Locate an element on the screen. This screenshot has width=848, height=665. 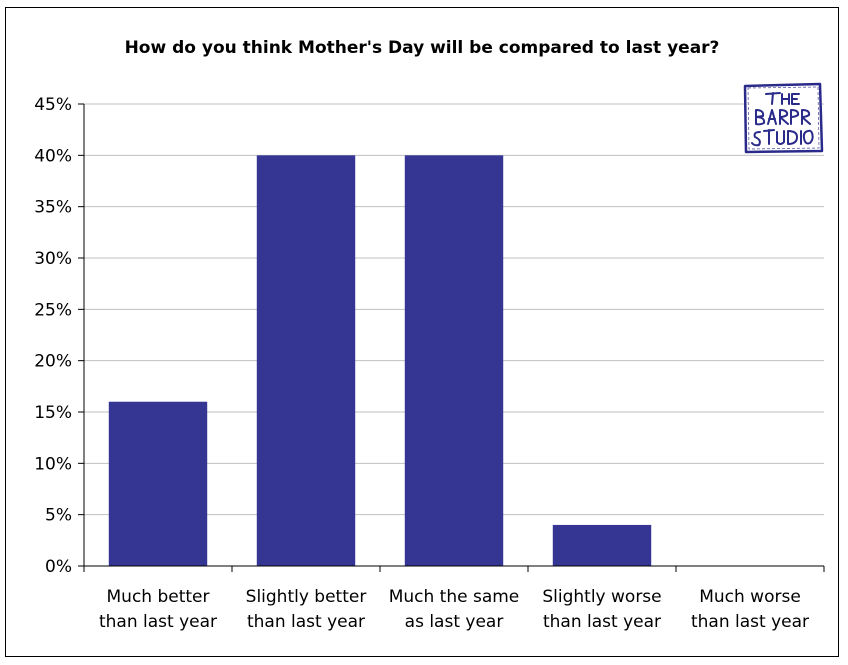
y-tick-labels: 0% 5% 10% 15% 20% 25% 30% 35% 40% 45% is located at coordinates (53, 336).